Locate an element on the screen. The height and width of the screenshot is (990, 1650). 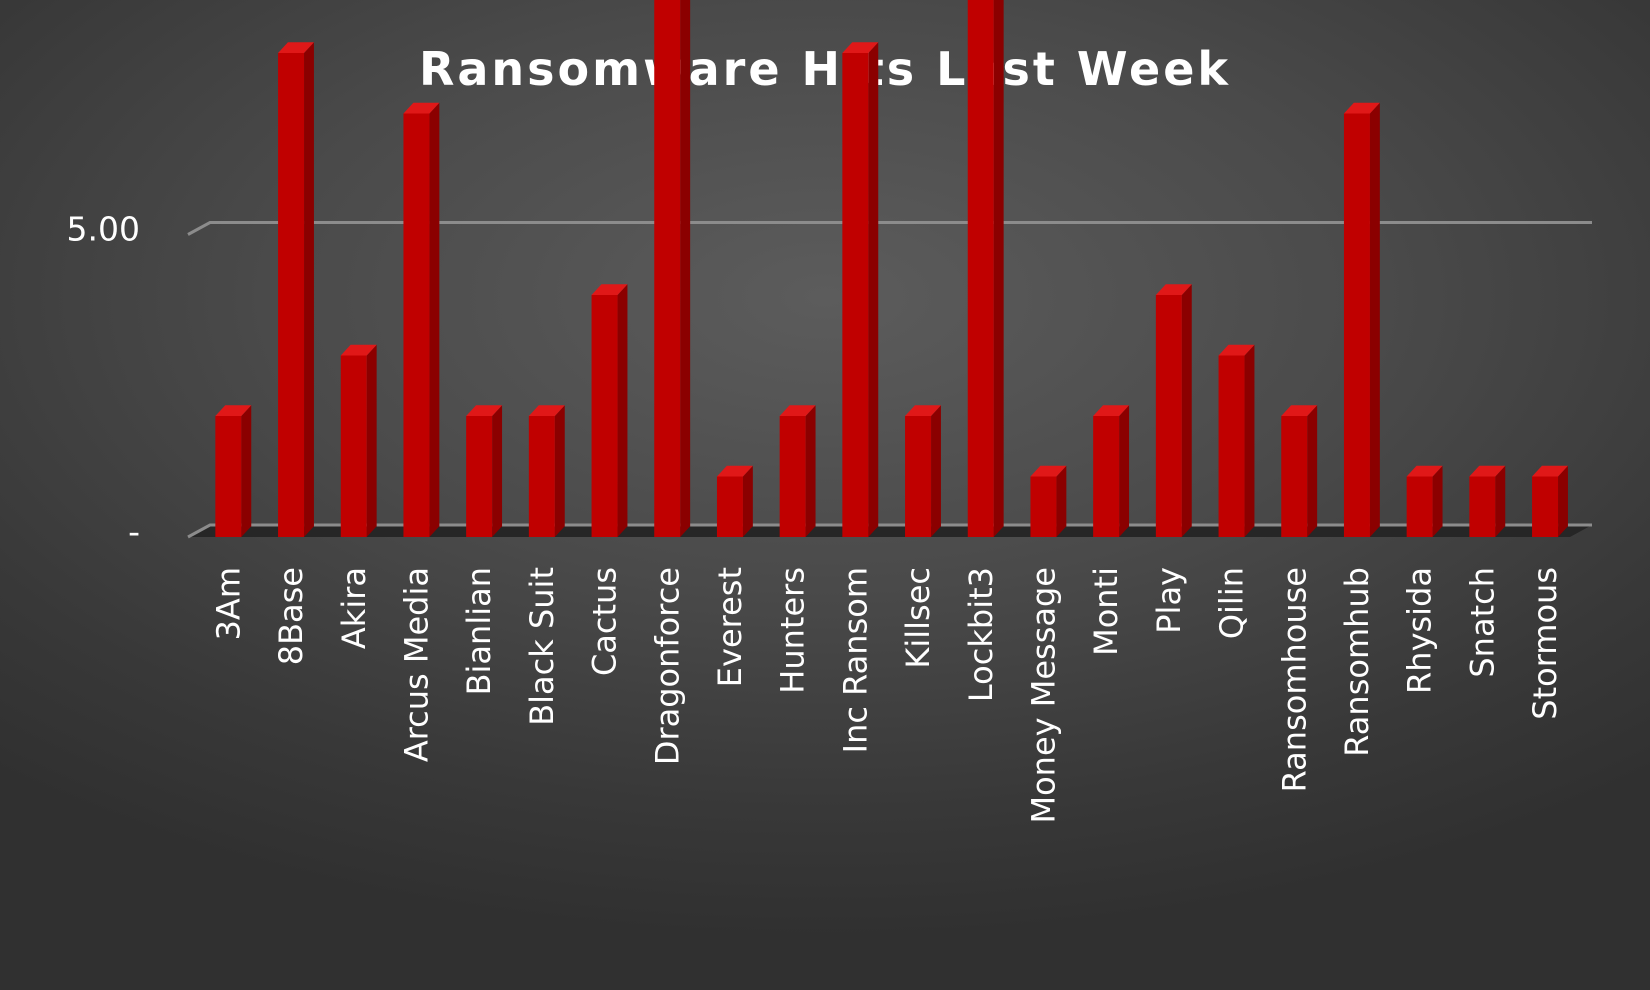
floor-plane is located at coordinates (890, 531).